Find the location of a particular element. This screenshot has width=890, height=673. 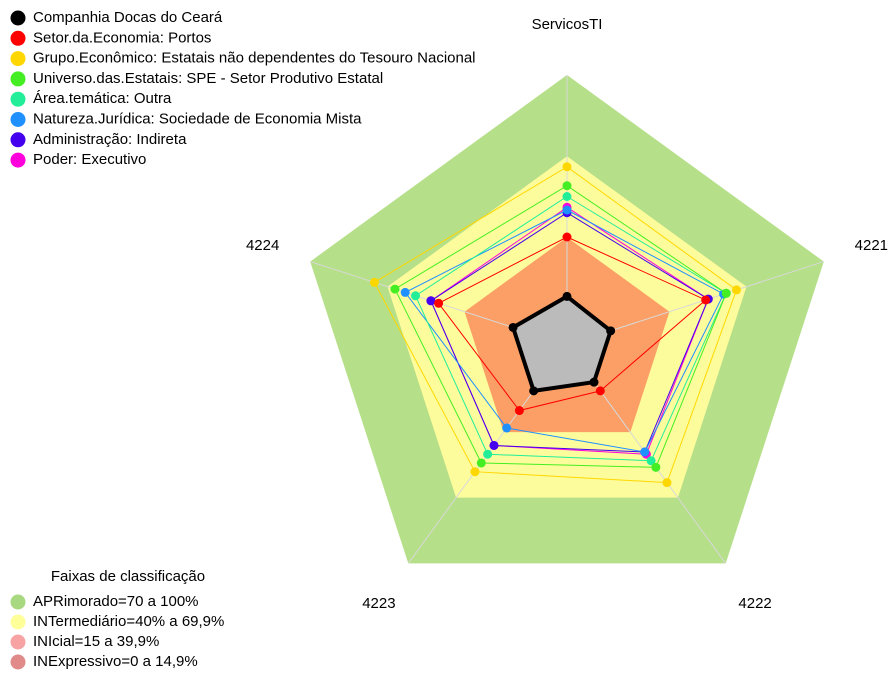

legend-label: Companhia Docas do Ceará is located at coordinates (128, 17).